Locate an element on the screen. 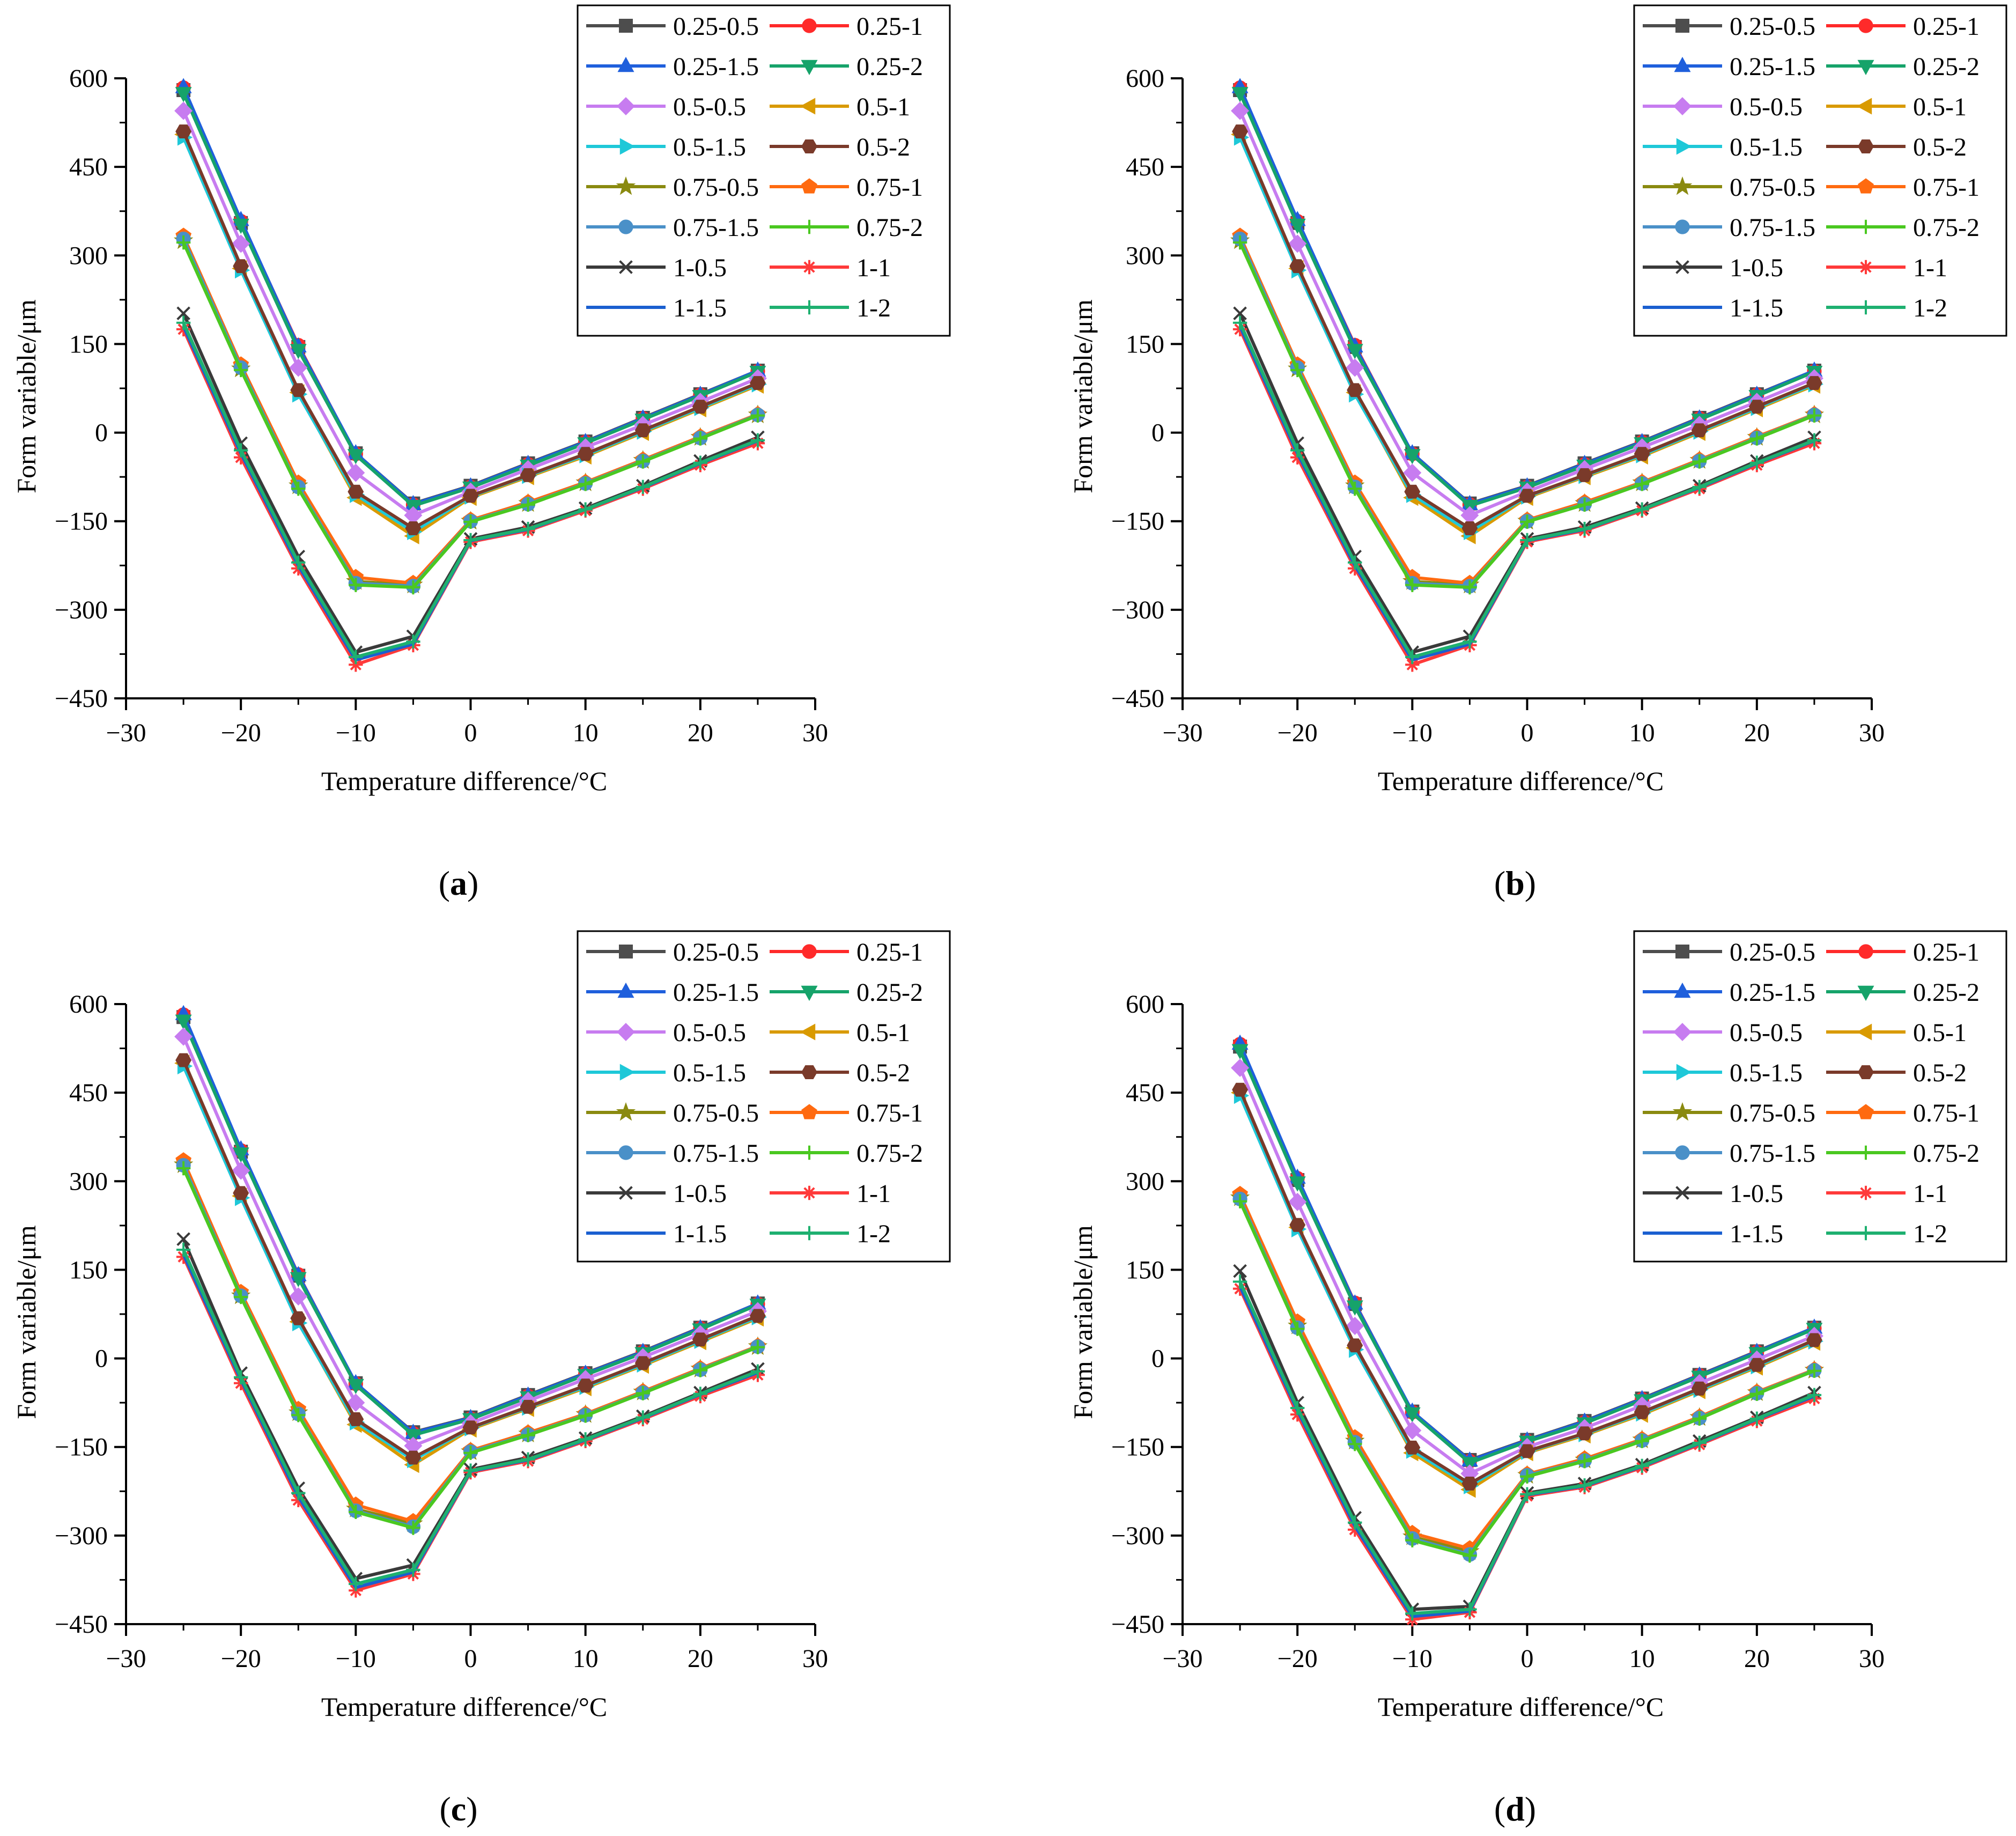  x-tick-label: −30 is located at coordinates (126, 733).